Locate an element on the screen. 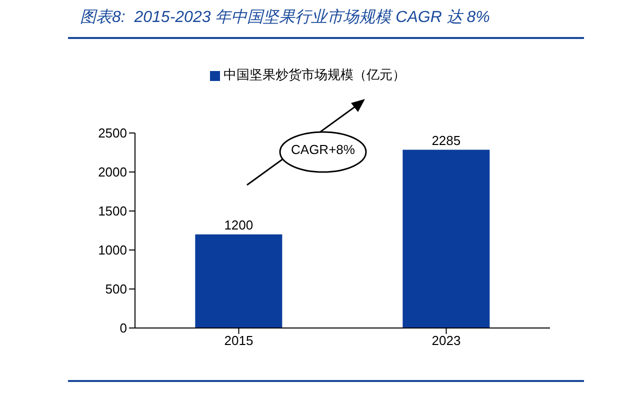  x-tick-label: 2015 is located at coordinates (239, 340).